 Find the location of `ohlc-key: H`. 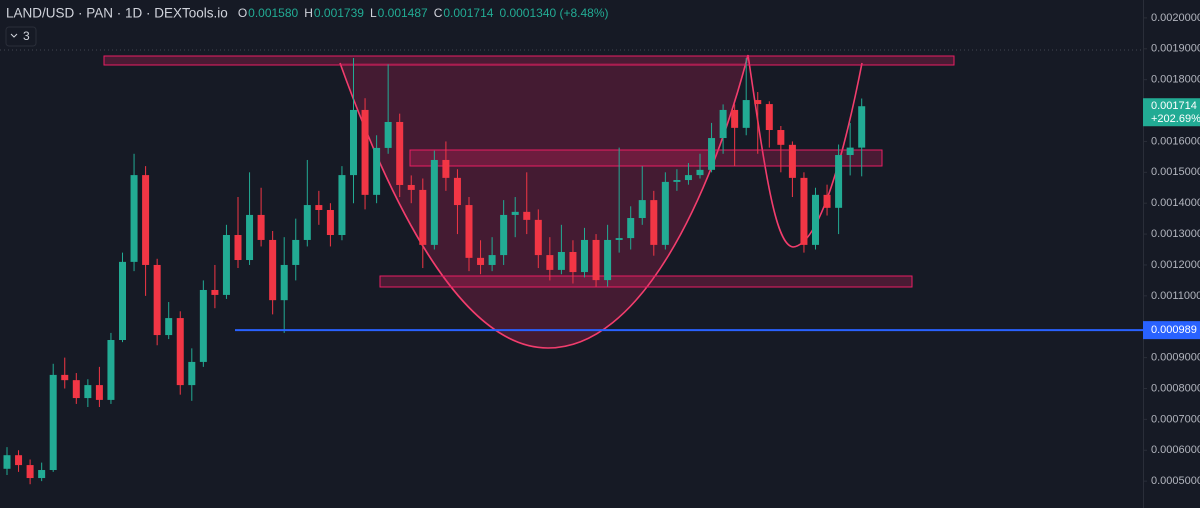

ohlc-key: H is located at coordinates (308, 13).